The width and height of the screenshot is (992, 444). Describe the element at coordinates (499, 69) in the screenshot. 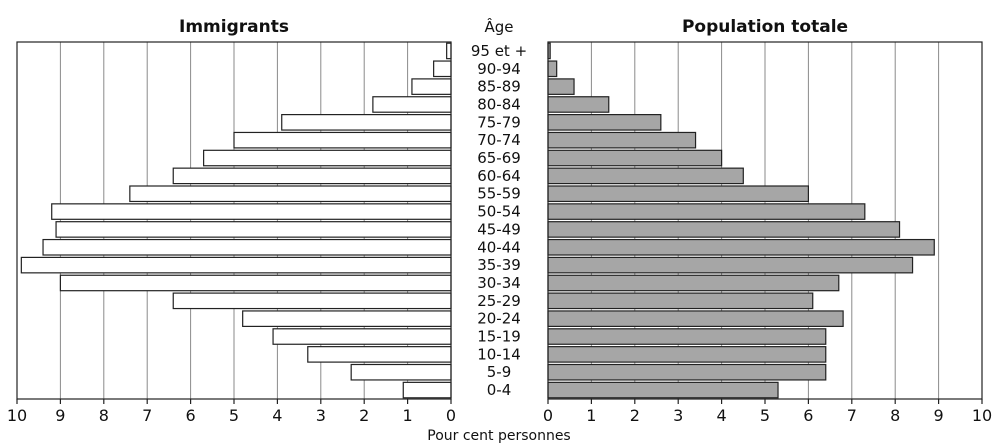

I see `age-label: 90-94` at that location.